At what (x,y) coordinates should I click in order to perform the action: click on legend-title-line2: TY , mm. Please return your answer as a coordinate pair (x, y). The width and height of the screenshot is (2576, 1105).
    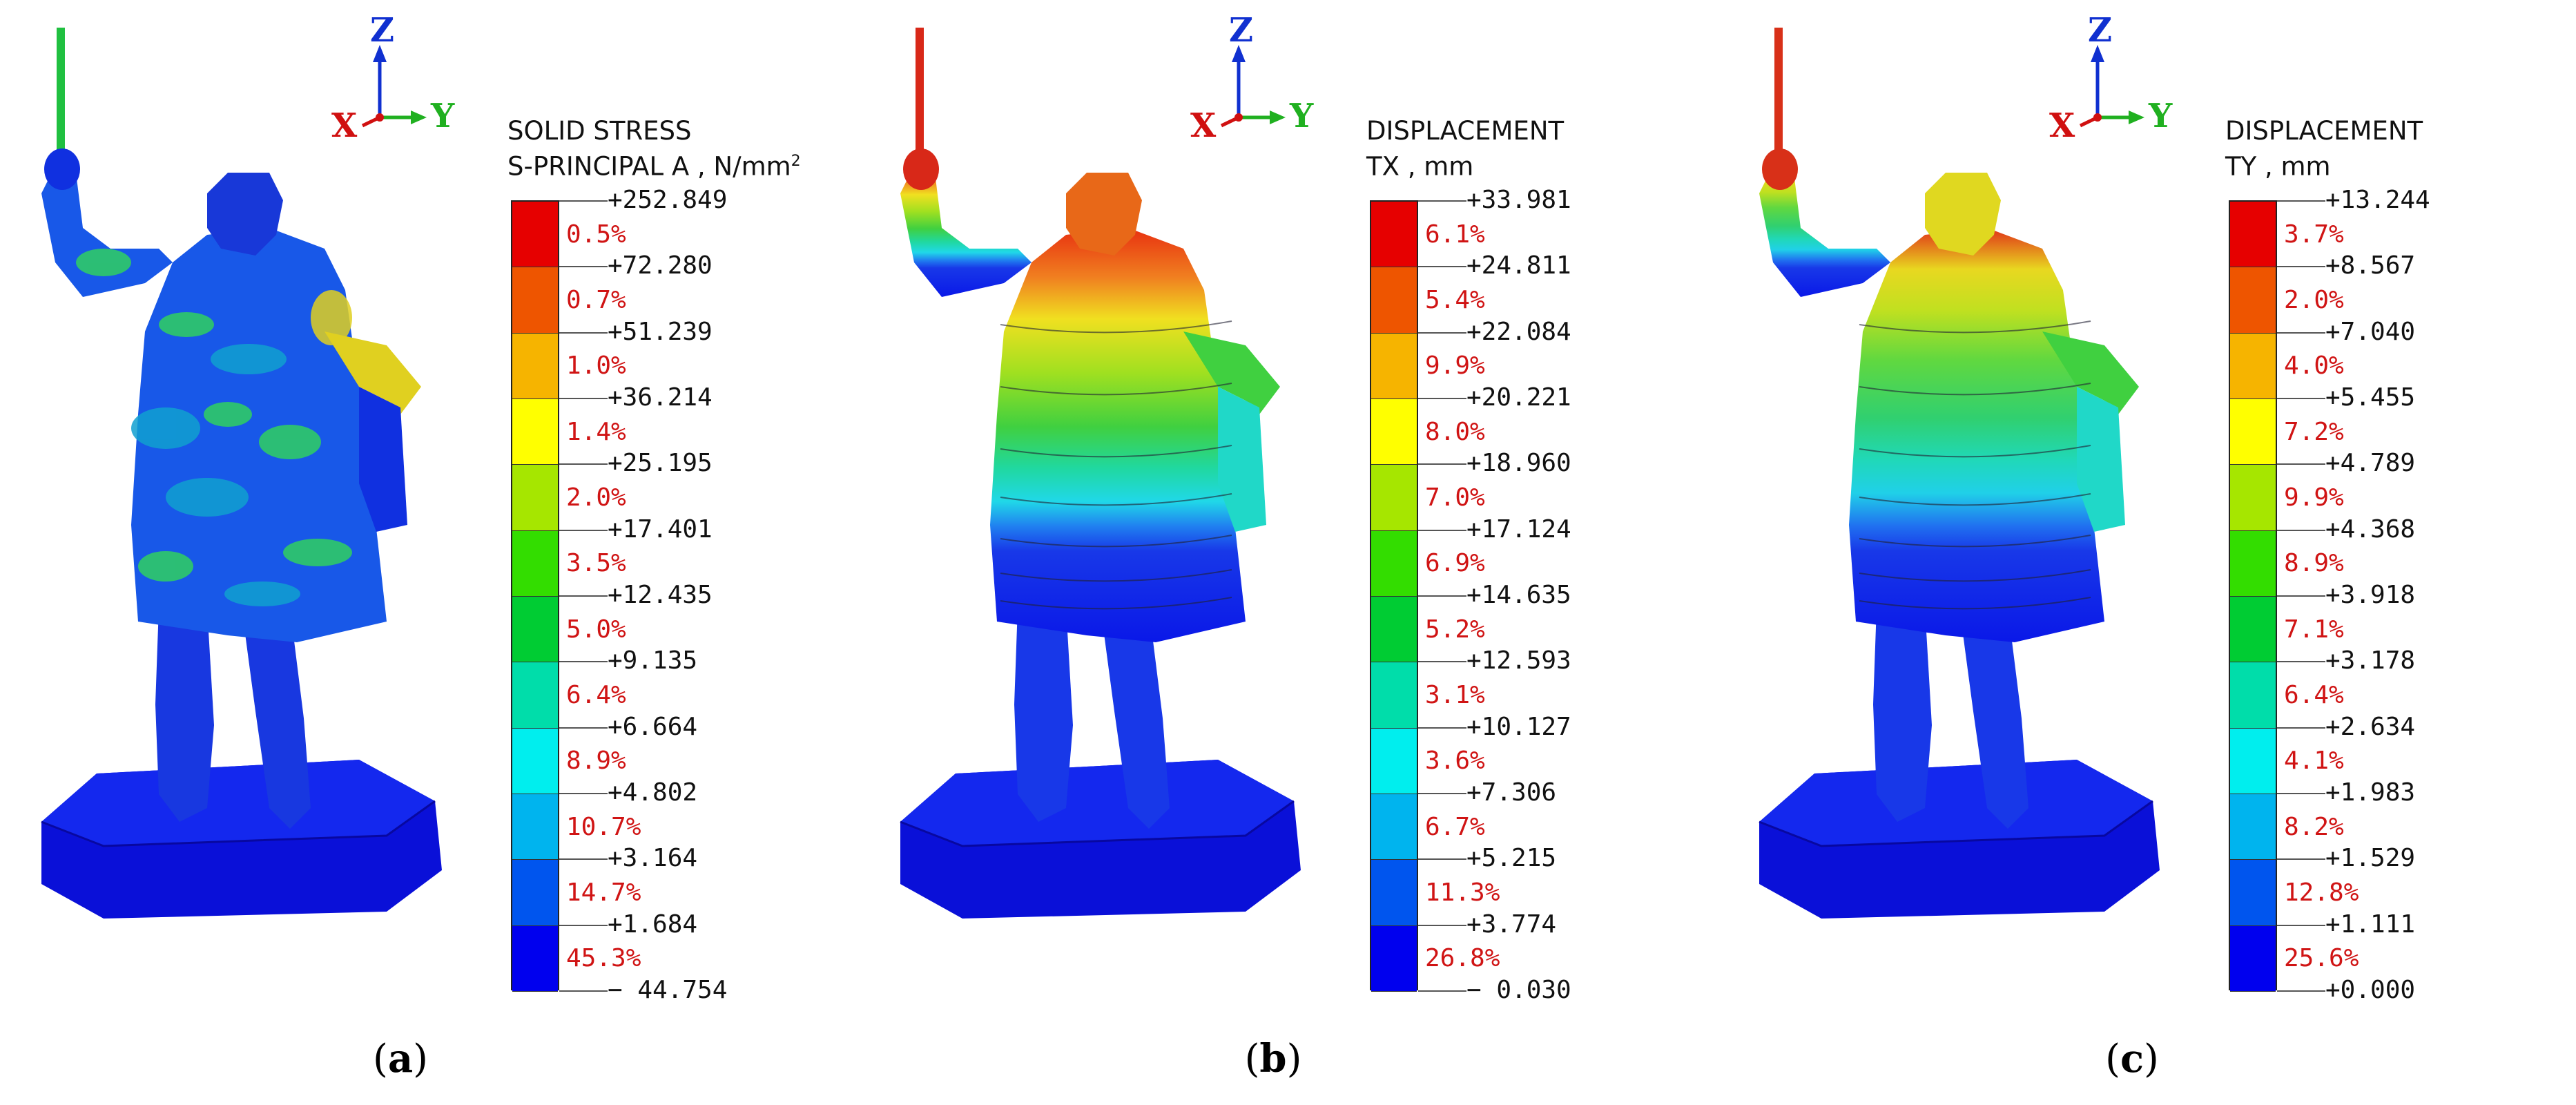
    Looking at the image, I should click on (2278, 166).